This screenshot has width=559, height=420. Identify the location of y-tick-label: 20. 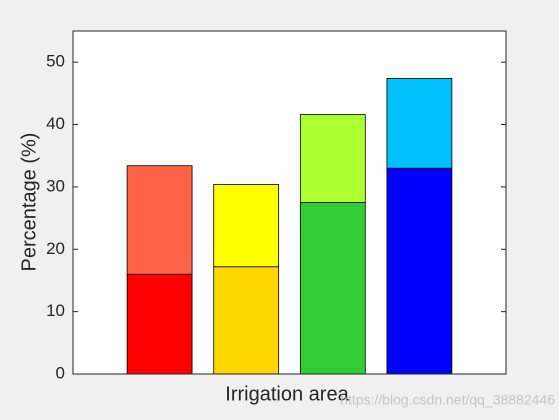
(55, 248).